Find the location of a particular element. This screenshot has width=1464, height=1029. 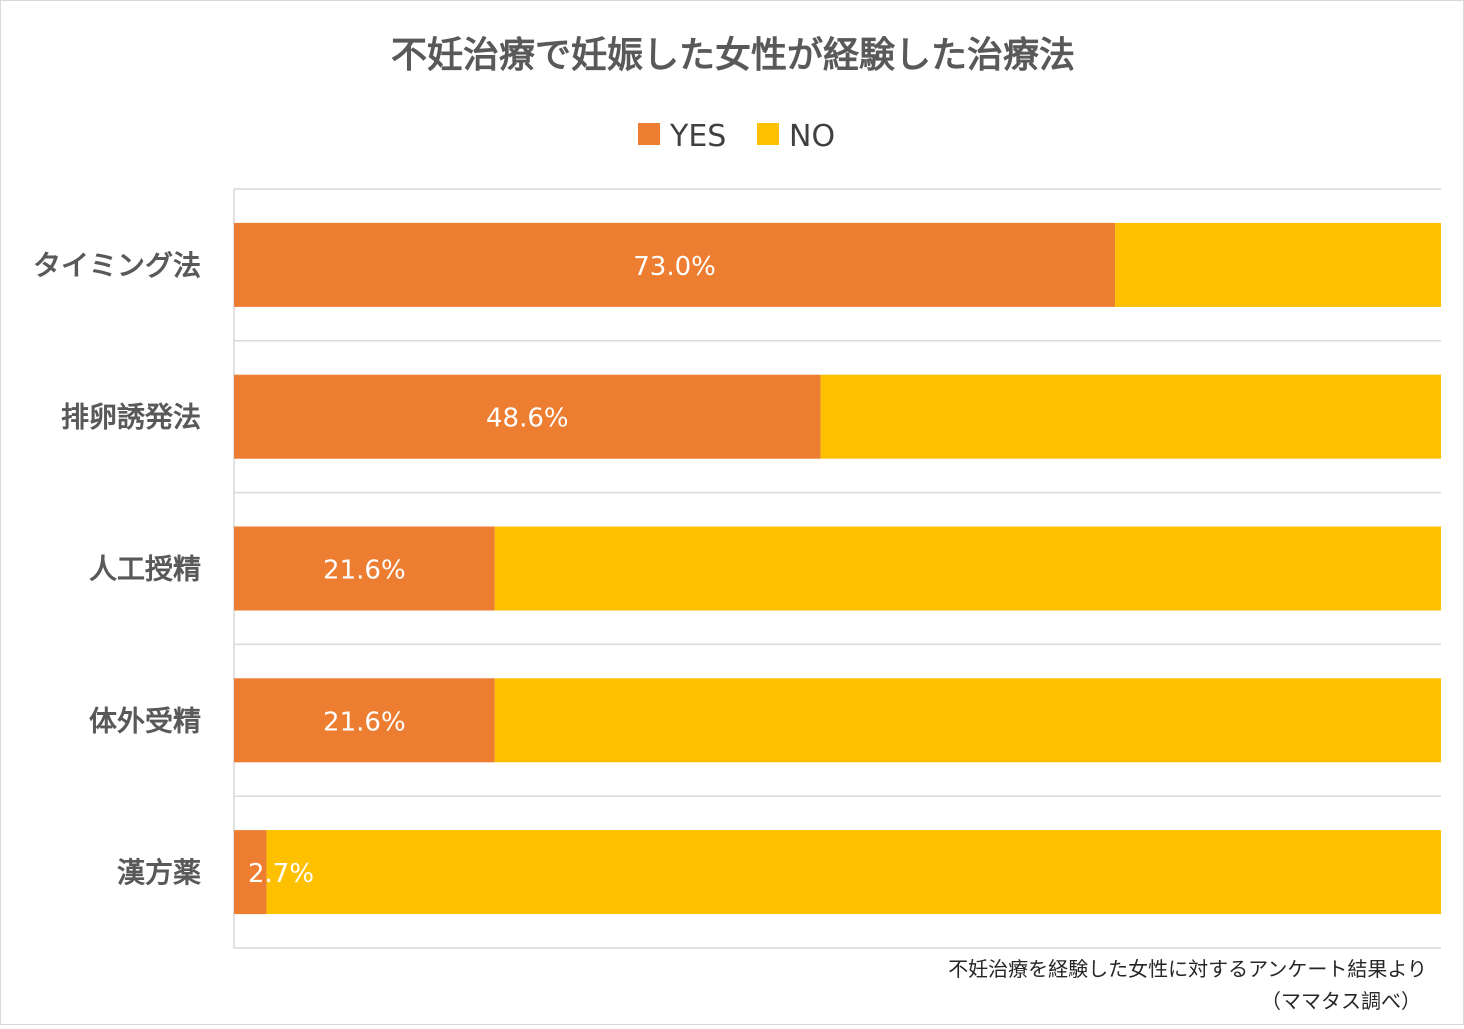

chart-title: 不妊治療で妊娠した女性が経験した治療法 is located at coordinates (733, 55).